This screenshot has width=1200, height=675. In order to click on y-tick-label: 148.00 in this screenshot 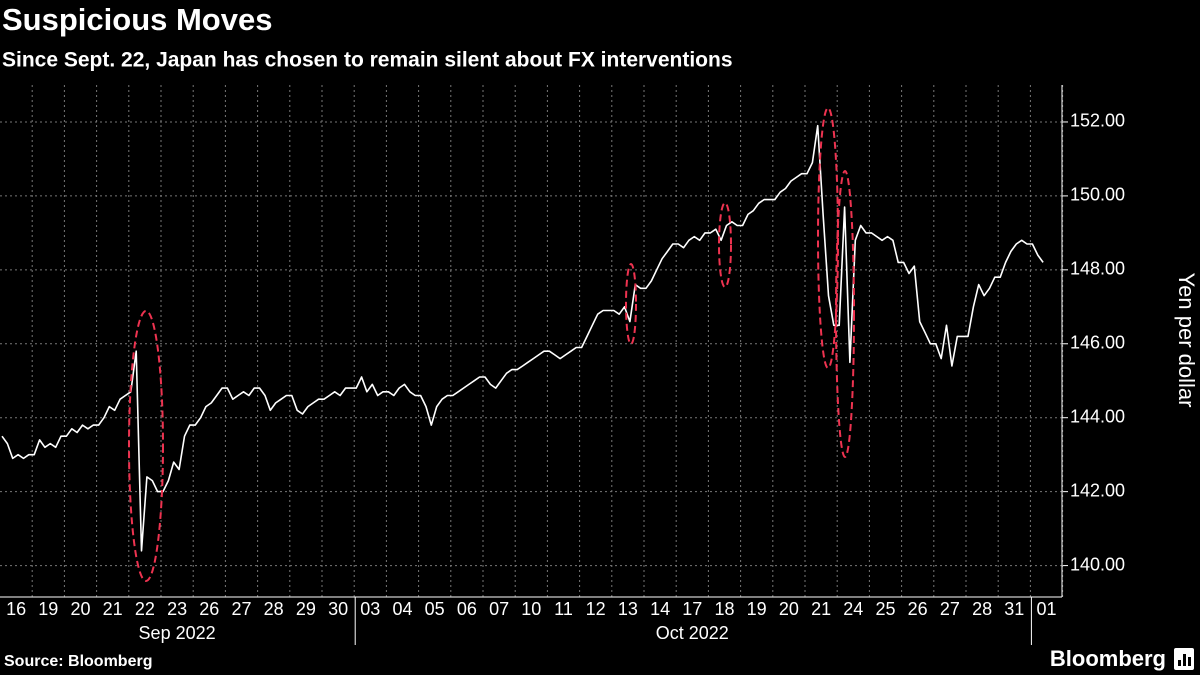, I will do `click(1097, 269)`.